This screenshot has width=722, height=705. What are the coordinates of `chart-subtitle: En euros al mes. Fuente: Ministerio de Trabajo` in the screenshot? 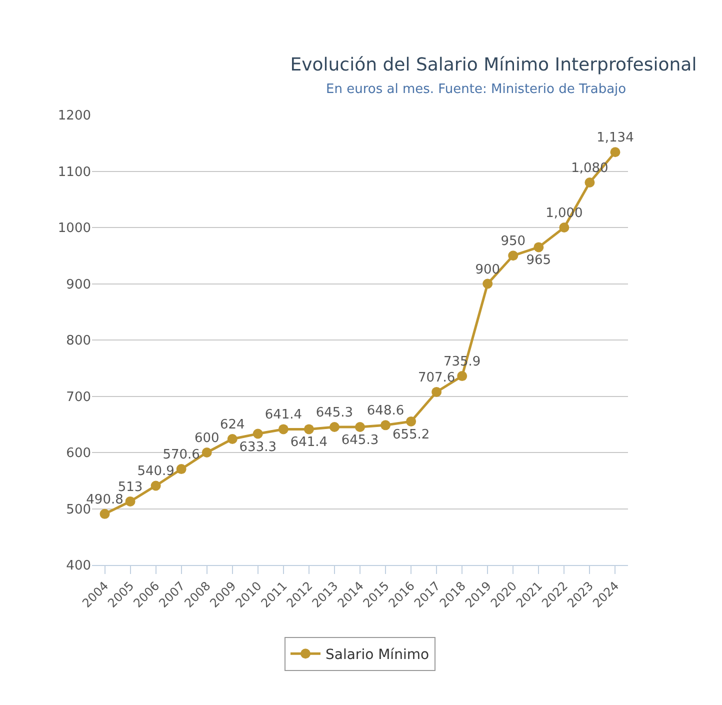 It's located at (476, 89).